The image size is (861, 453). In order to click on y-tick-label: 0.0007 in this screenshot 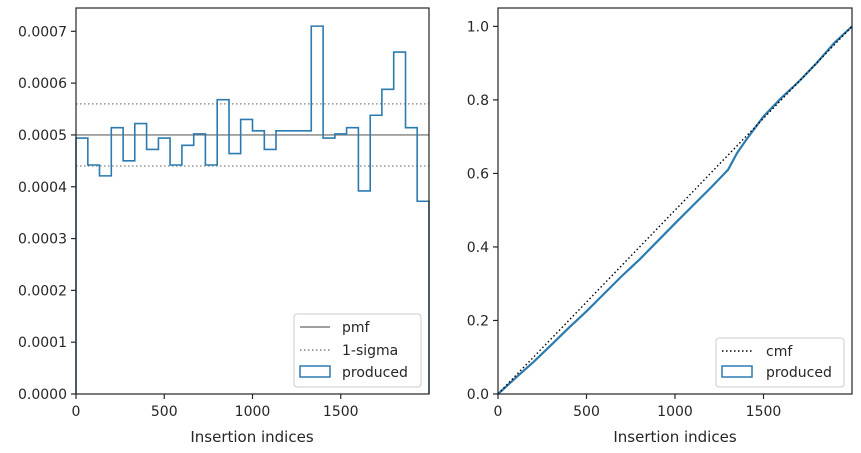, I will do `click(42, 32)`.